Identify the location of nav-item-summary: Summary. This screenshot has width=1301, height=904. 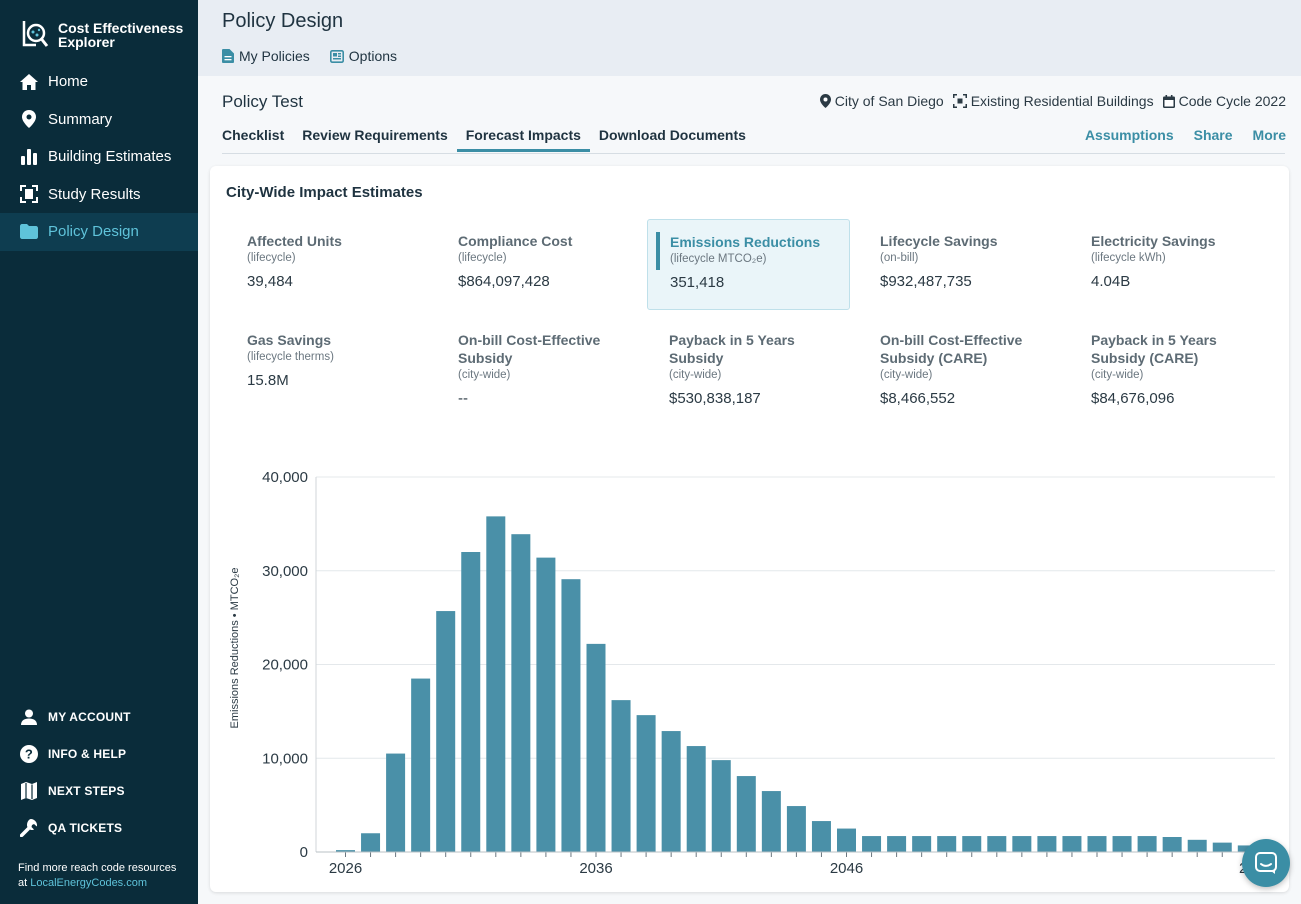
(99, 120).